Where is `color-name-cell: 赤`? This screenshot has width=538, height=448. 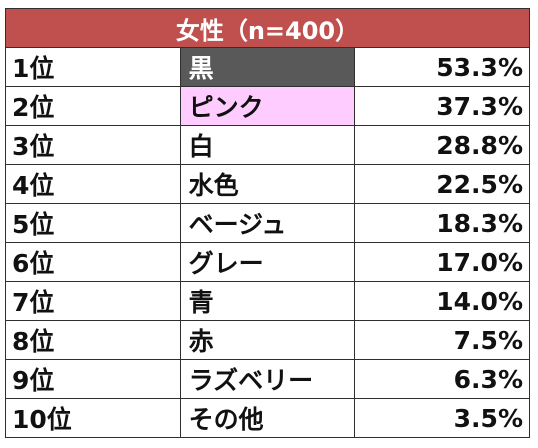 color-name-cell: 赤 is located at coordinates (267, 340).